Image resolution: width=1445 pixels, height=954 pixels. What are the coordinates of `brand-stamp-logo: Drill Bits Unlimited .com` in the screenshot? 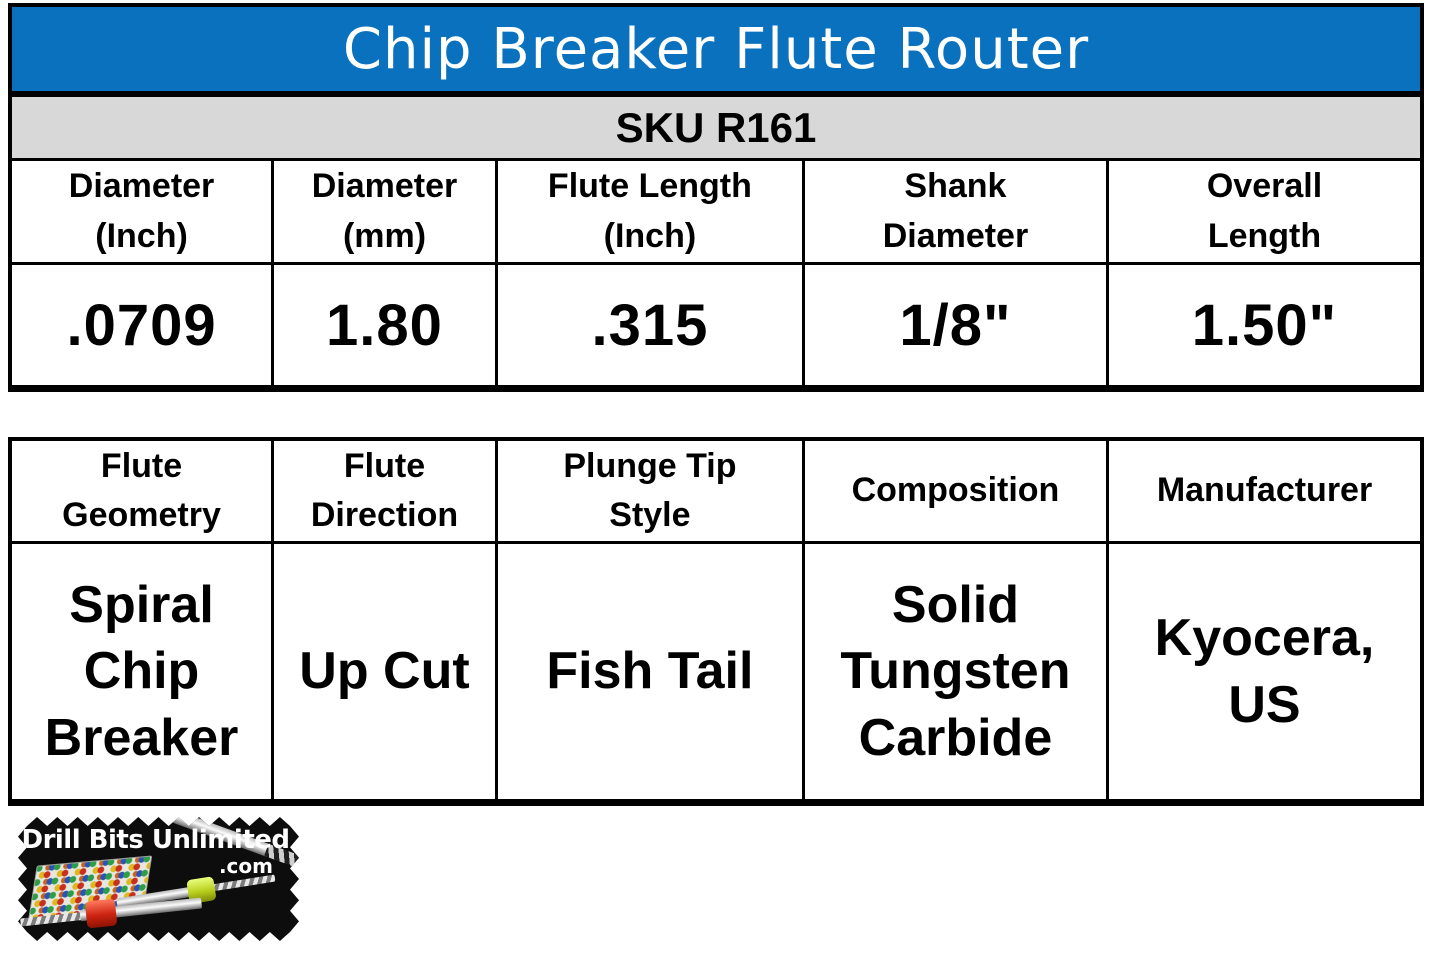 It's located at (158, 879).